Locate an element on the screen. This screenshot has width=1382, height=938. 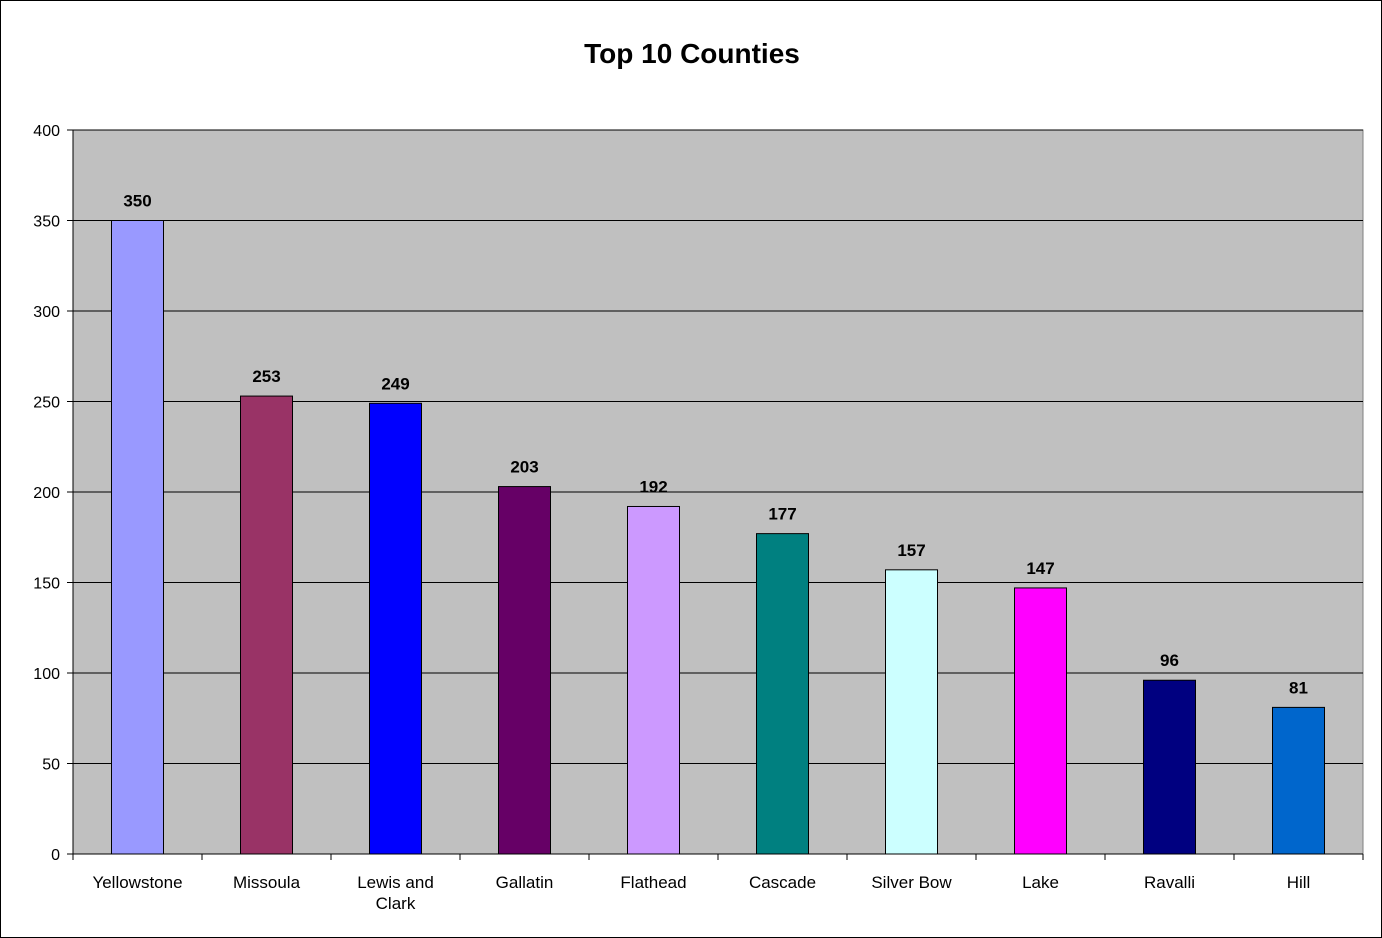
data-label: 203 is located at coordinates (524, 467).